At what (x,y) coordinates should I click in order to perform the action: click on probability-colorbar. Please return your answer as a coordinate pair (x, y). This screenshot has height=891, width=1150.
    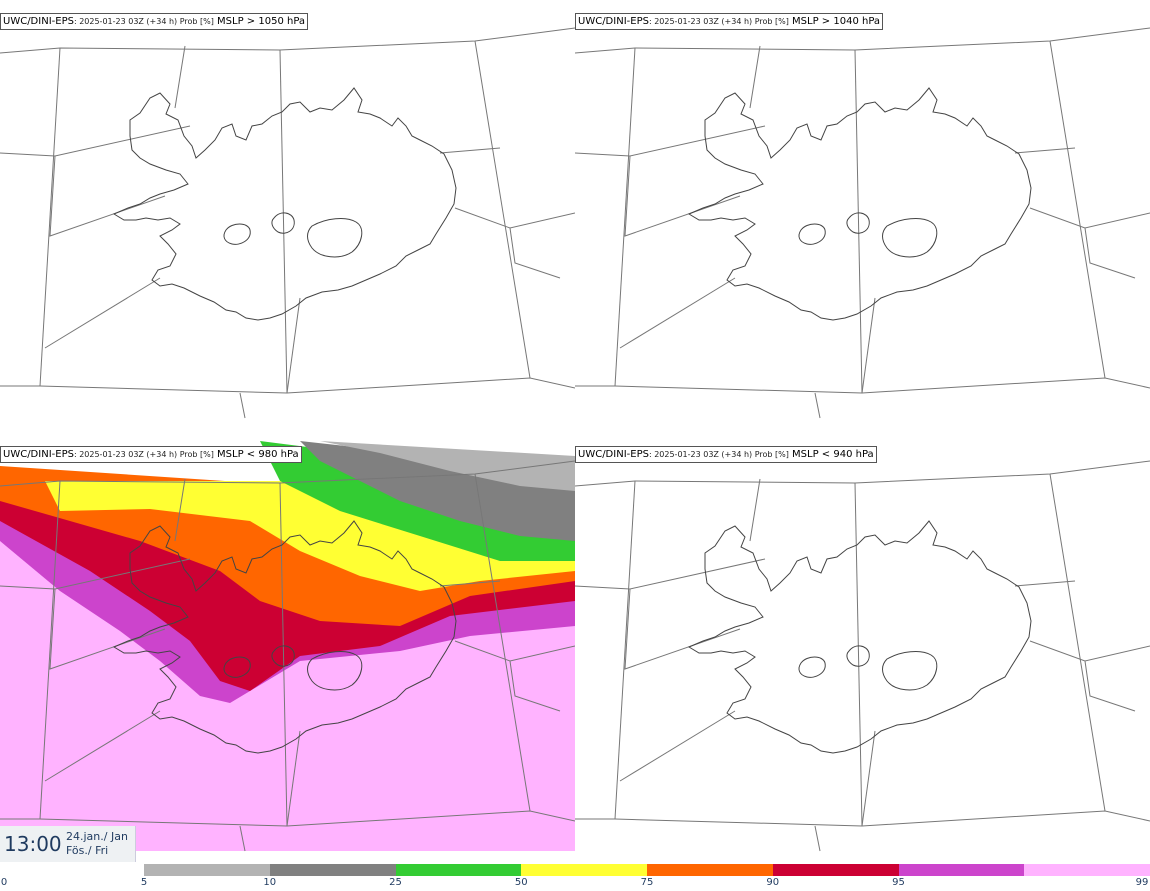
    Looking at the image, I should click on (647, 870).